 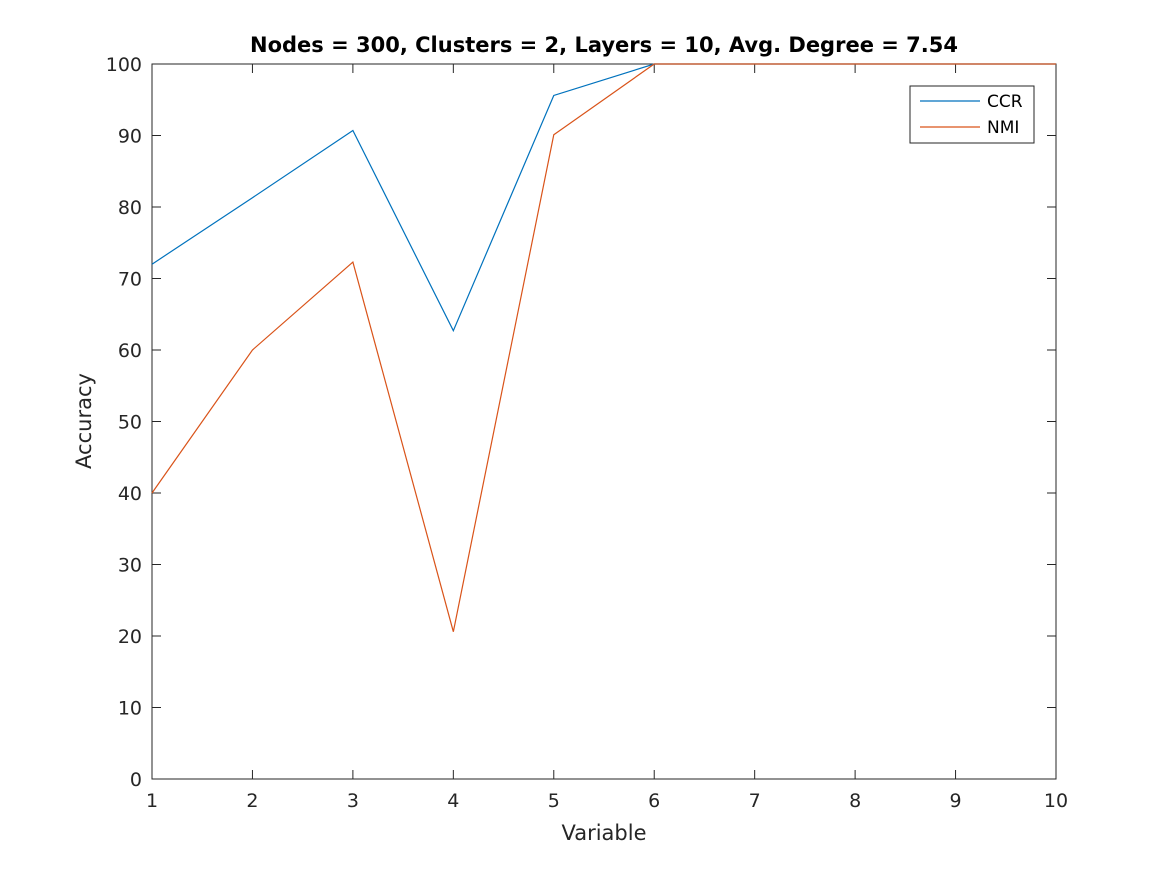 What do you see at coordinates (130, 351) in the screenshot?
I see `y-tick-label: 60` at bounding box center [130, 351].